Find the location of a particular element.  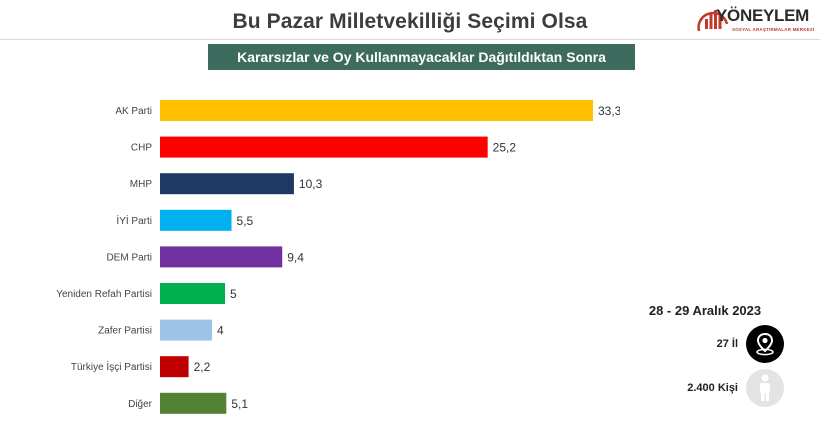

category-label: Yeniden Refah Partisi is located at coordinates (104, 294).